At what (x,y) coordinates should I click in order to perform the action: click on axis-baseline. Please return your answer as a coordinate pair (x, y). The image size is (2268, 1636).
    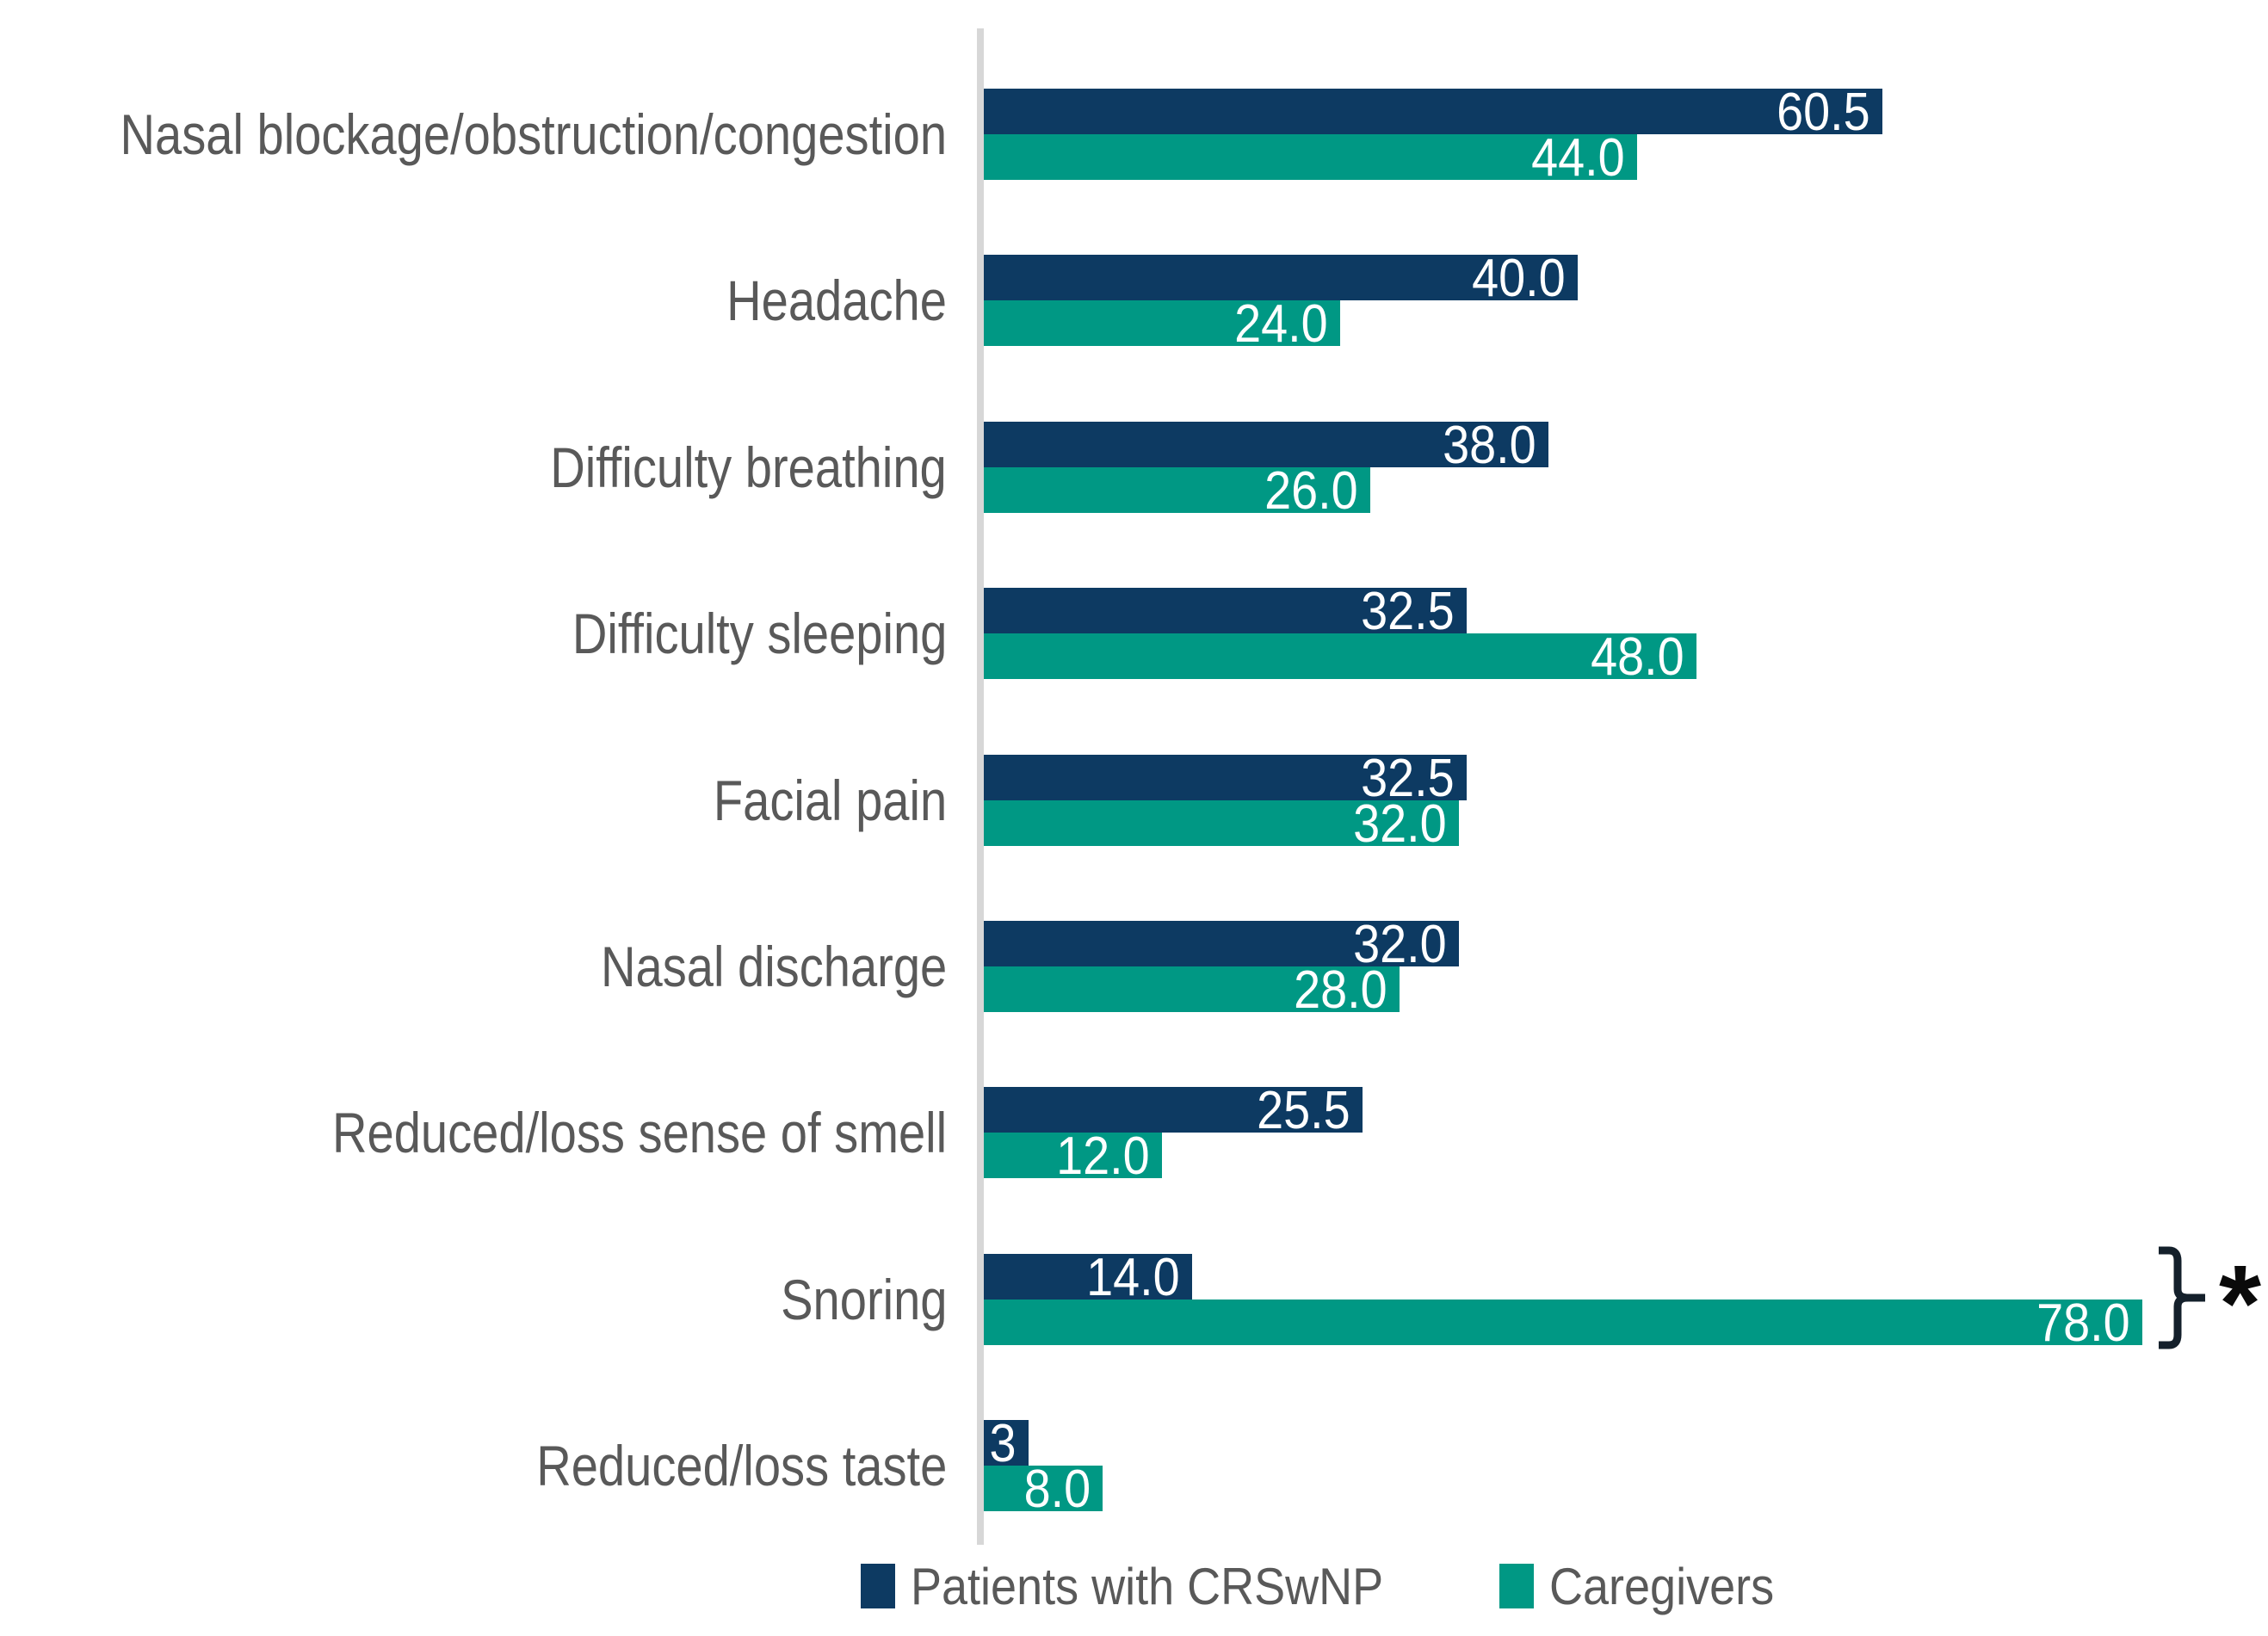
    Looking at the image, I should click on (980, 787).